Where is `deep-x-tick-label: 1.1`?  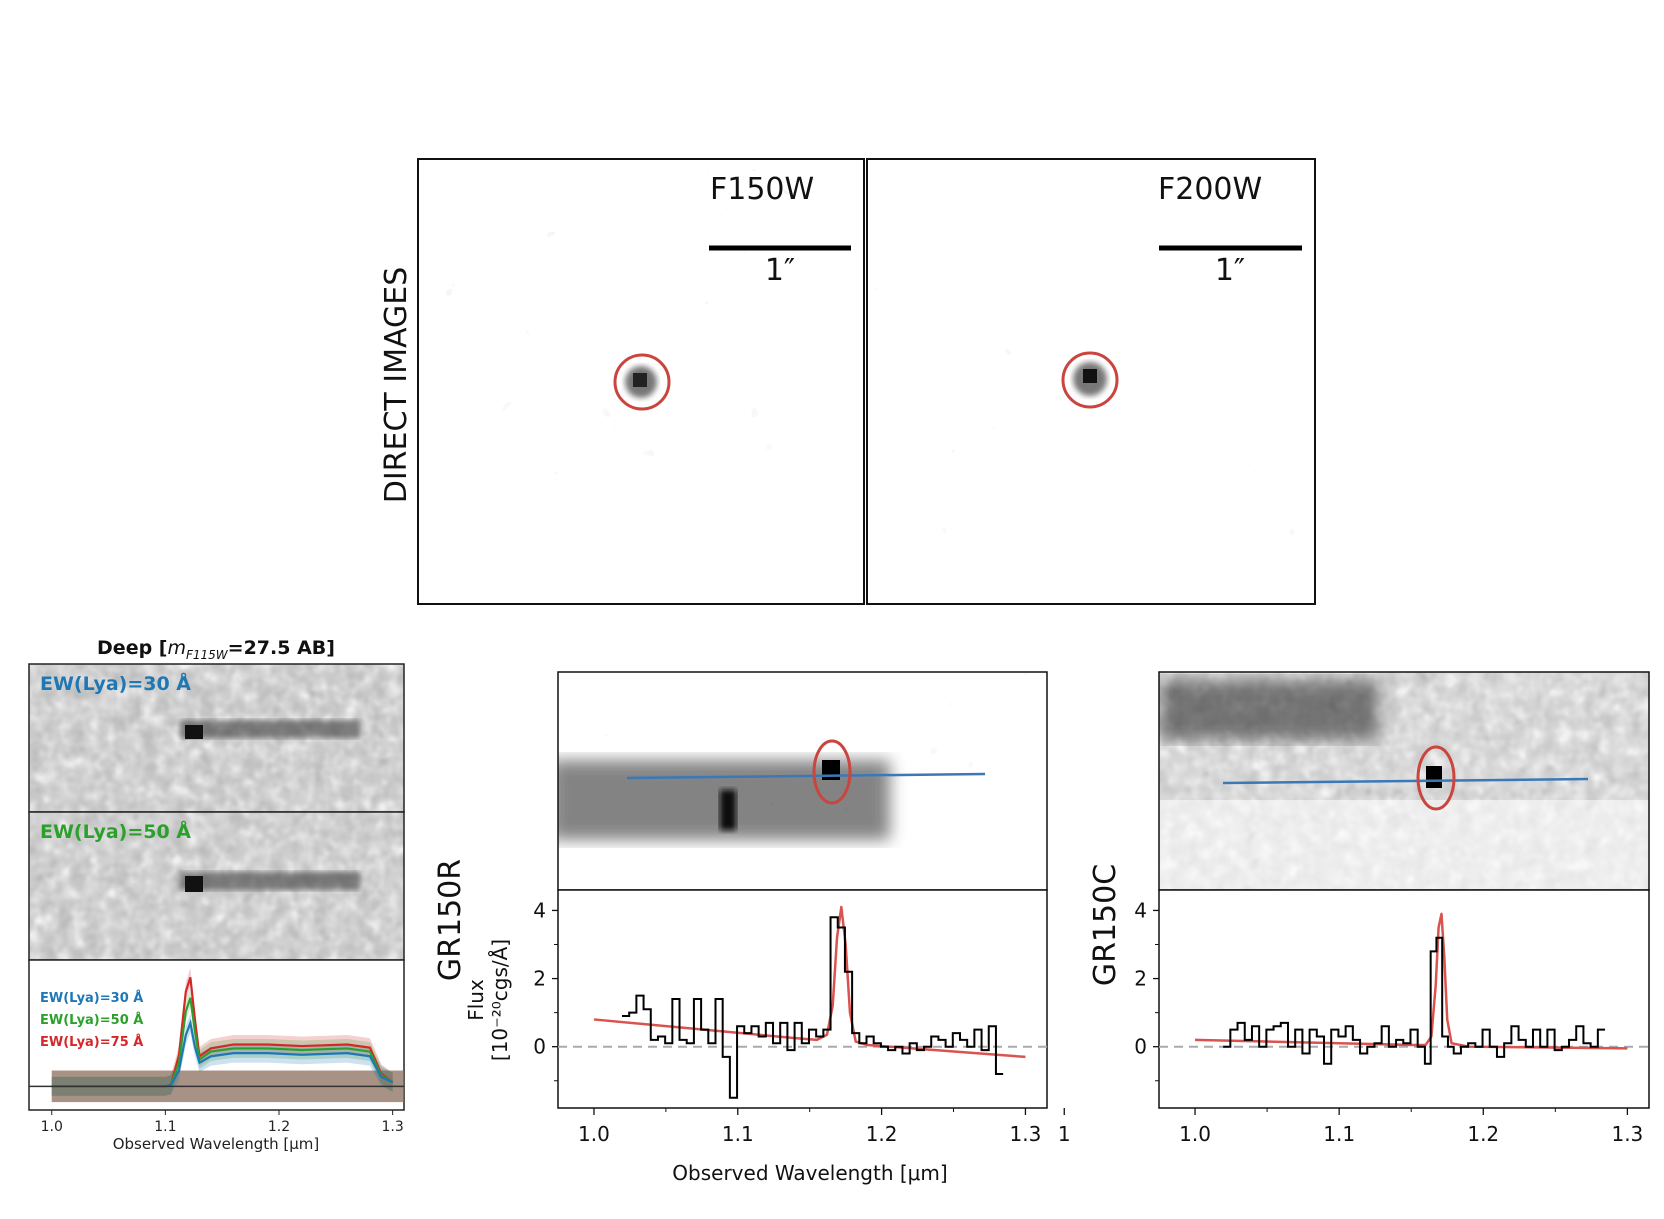
deep-x-tick-label: 1.1 is located at coordinates (165, 1127).